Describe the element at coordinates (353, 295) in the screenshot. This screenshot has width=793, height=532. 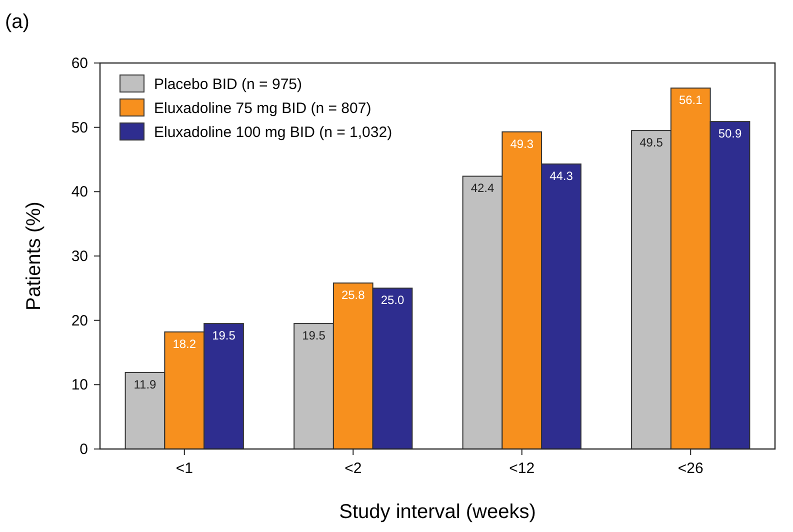
I see `data-label: 25.8` at that location.